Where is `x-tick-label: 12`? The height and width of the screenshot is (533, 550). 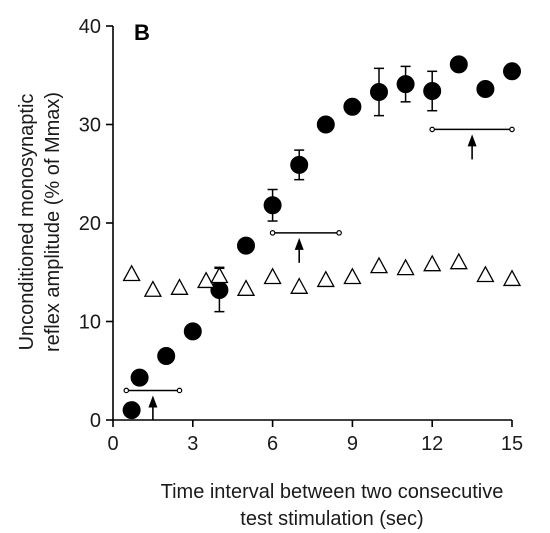 x-tick-label: 12 is located at coordinates (432, 444).